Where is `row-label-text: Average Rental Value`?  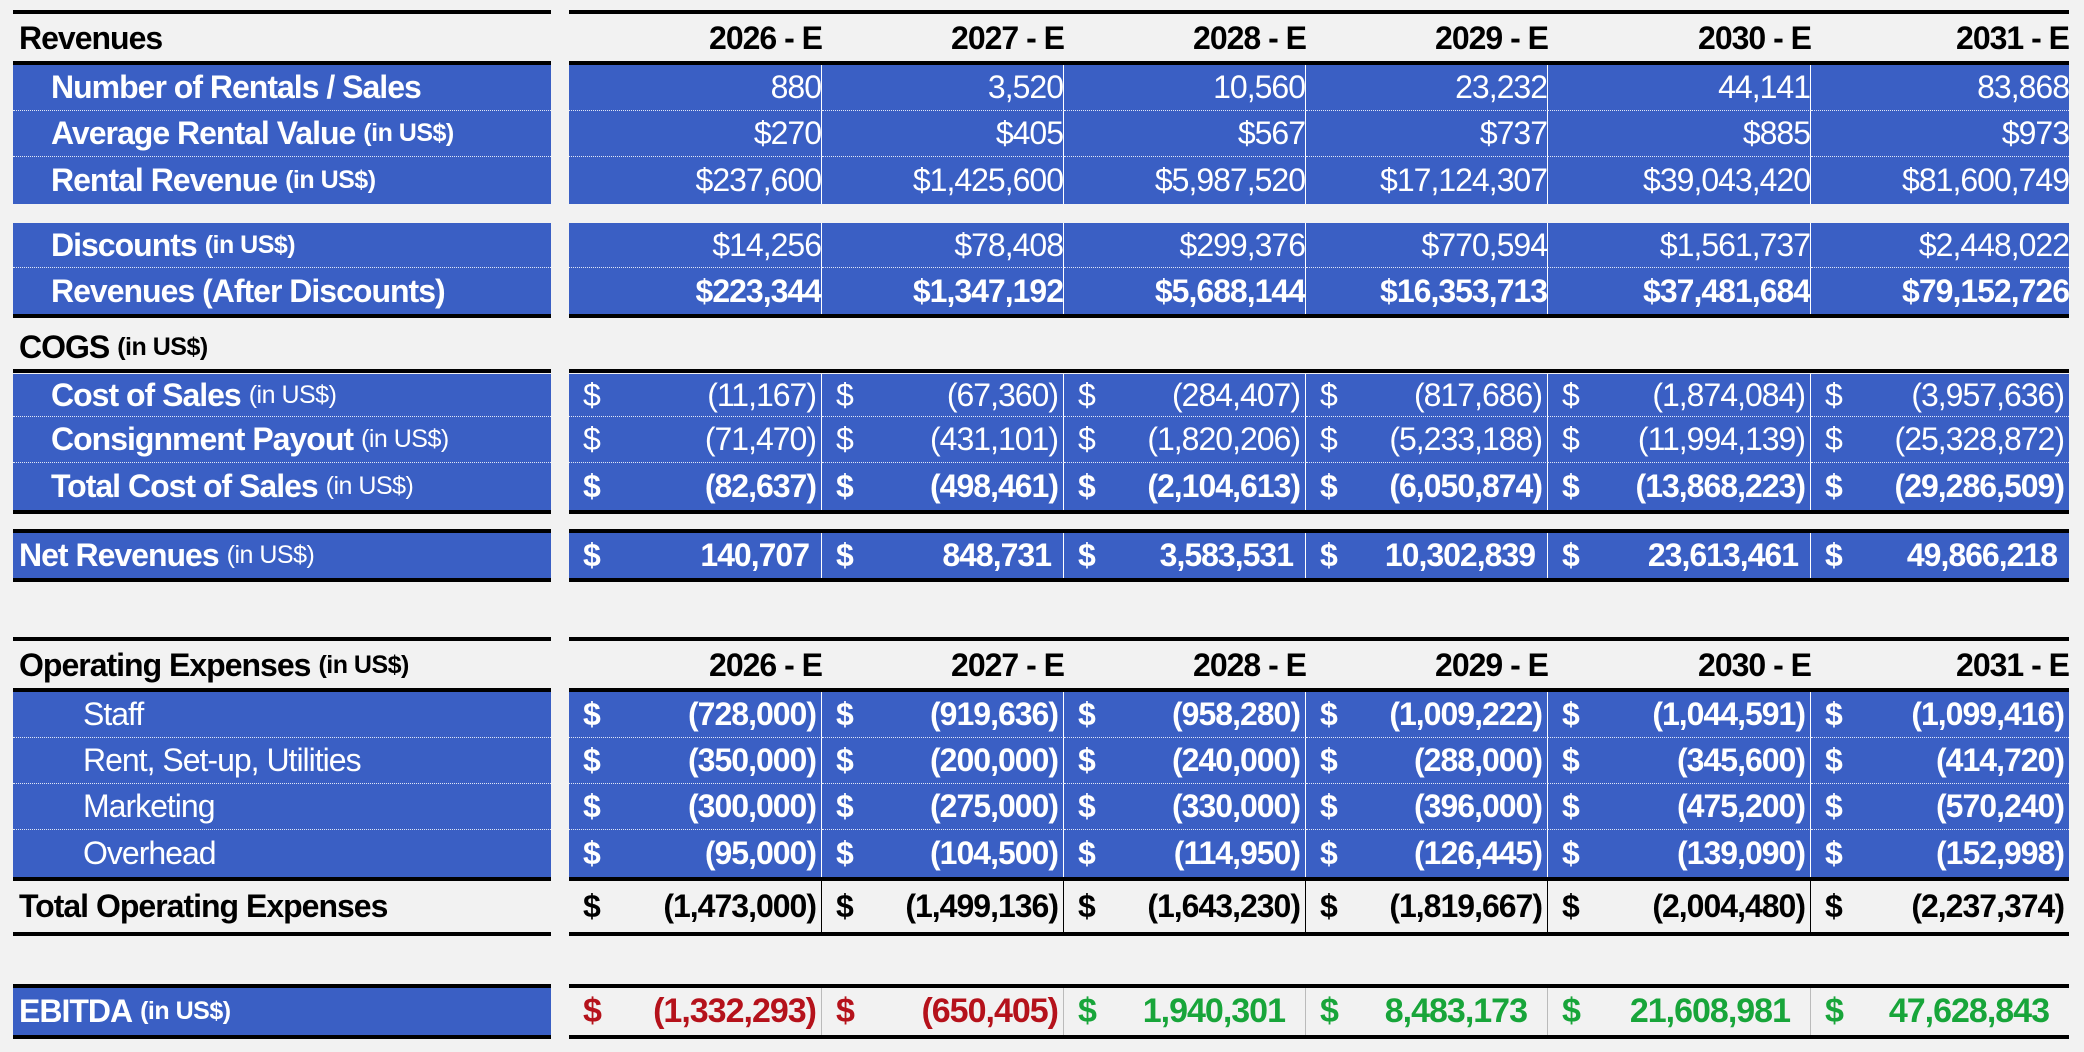 row-label-text: Average Rental Value is located at coordinates (203, 133).